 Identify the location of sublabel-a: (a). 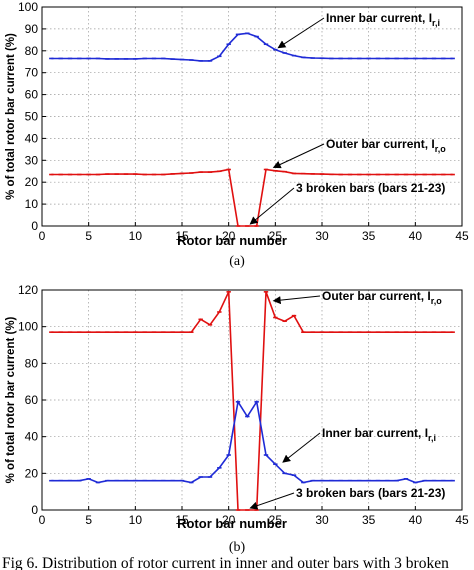
(237, 261).